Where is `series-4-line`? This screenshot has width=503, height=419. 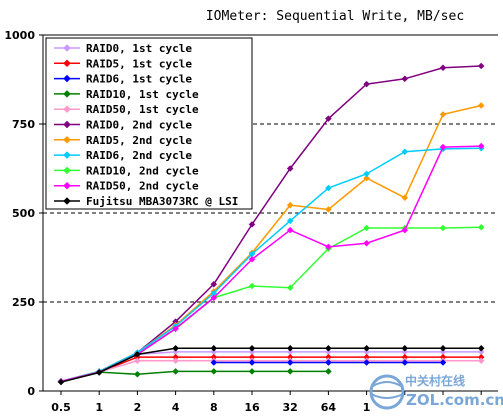 series-4-line is located at coordinates (137, 340).